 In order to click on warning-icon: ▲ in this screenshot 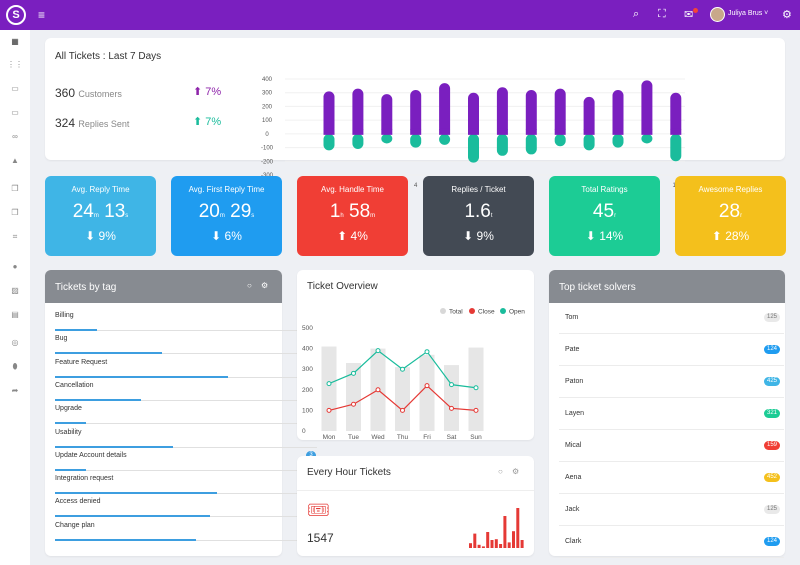, I will do `click(15, 160)`.